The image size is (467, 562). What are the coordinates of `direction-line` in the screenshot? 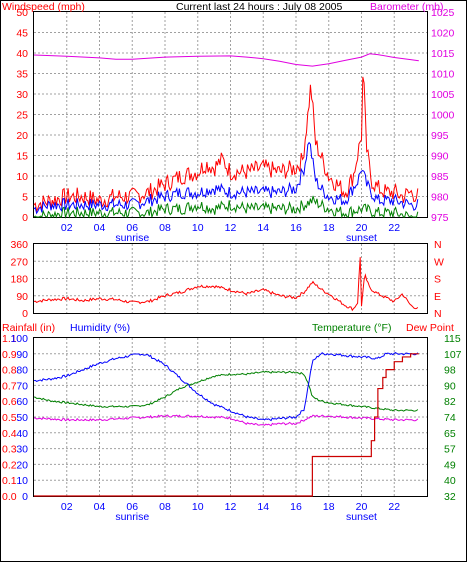 It's located at (226, 284).